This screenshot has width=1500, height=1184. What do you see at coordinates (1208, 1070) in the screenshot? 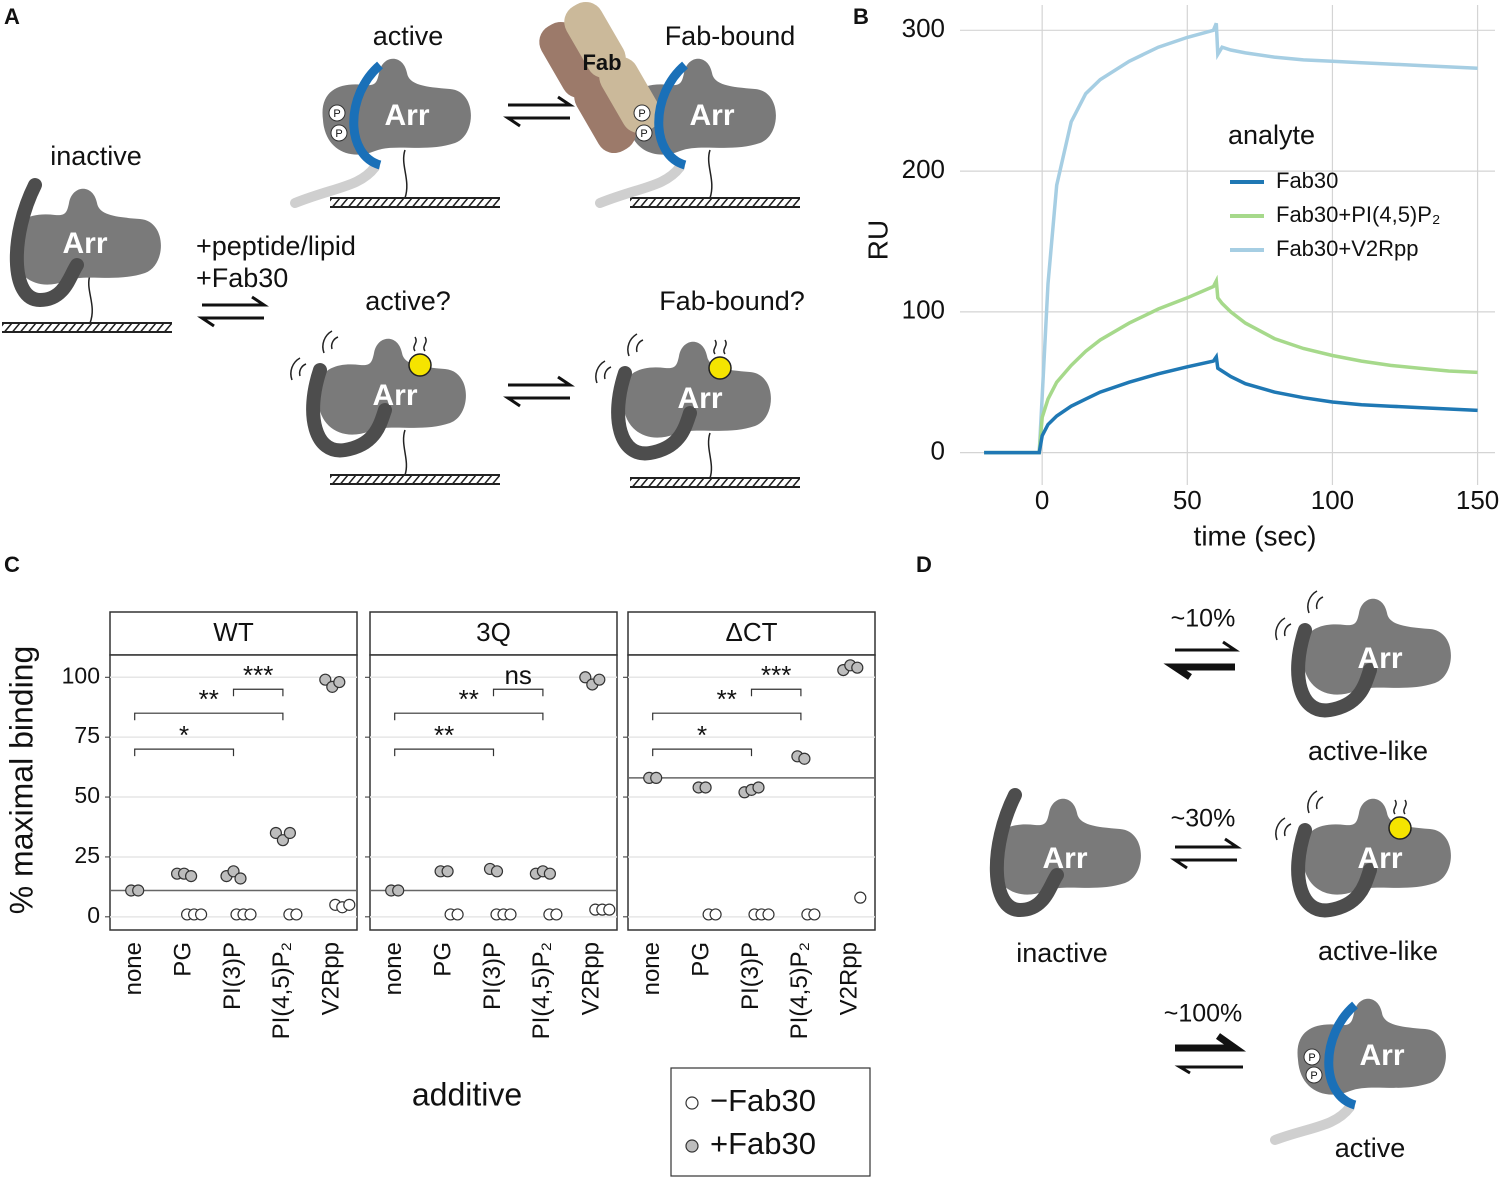
I see `reverse-arrow` at bounding box center [1208, 1070].